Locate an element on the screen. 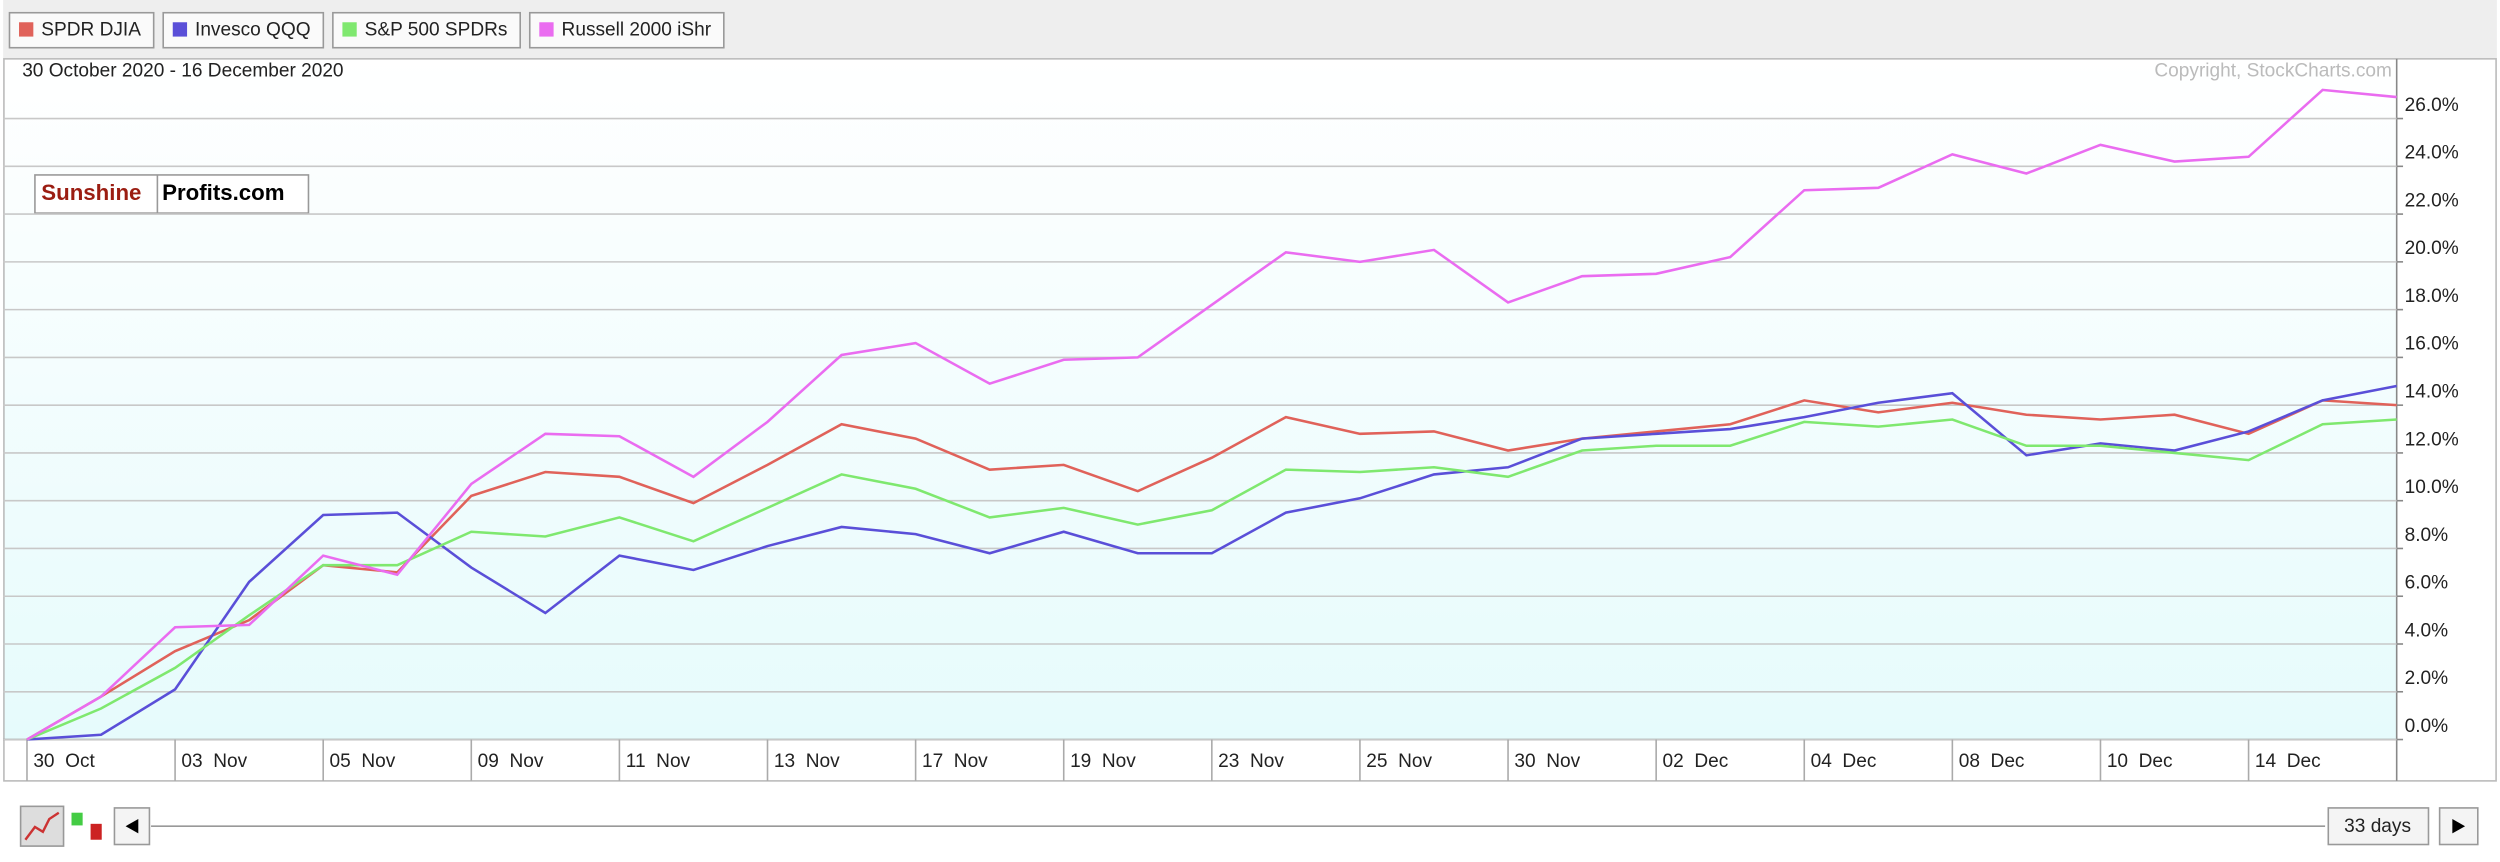 The width and height of the screenshot is (2500, 862). scroll-left-button is located at coordinates (132, 826).